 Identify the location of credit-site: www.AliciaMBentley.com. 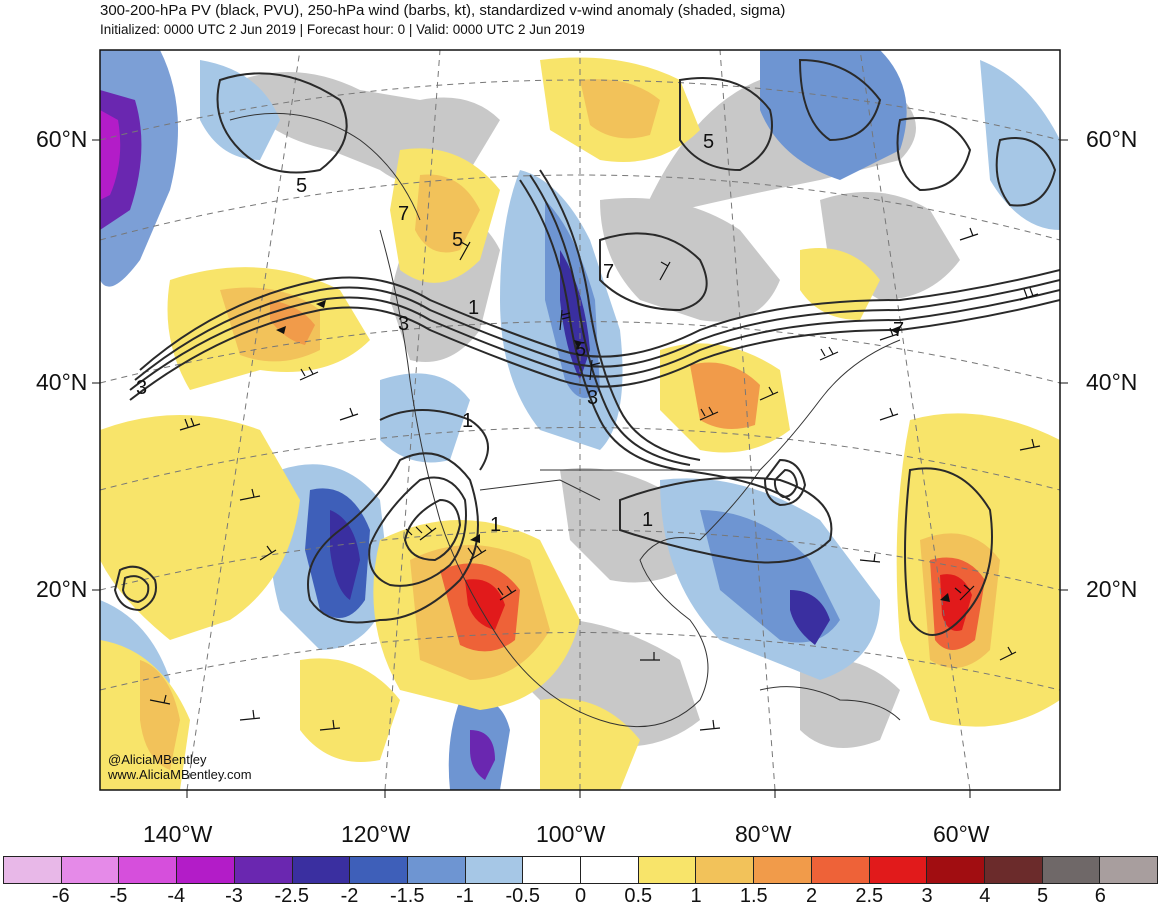
(180, 774).